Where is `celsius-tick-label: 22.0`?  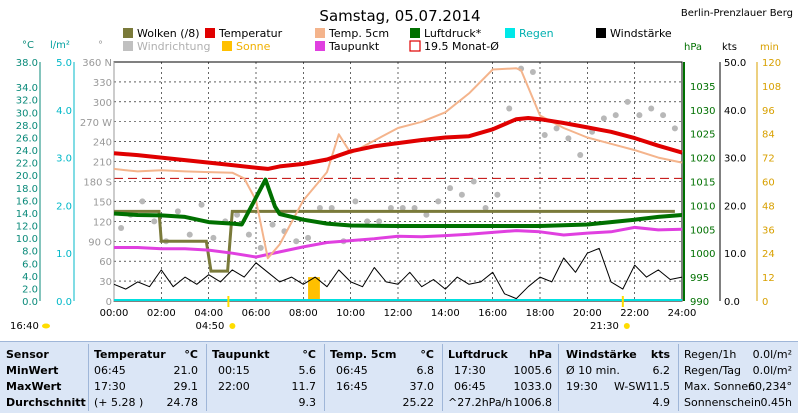
celsius-tick-label: 22.0 is located at coordinates (27, 164).